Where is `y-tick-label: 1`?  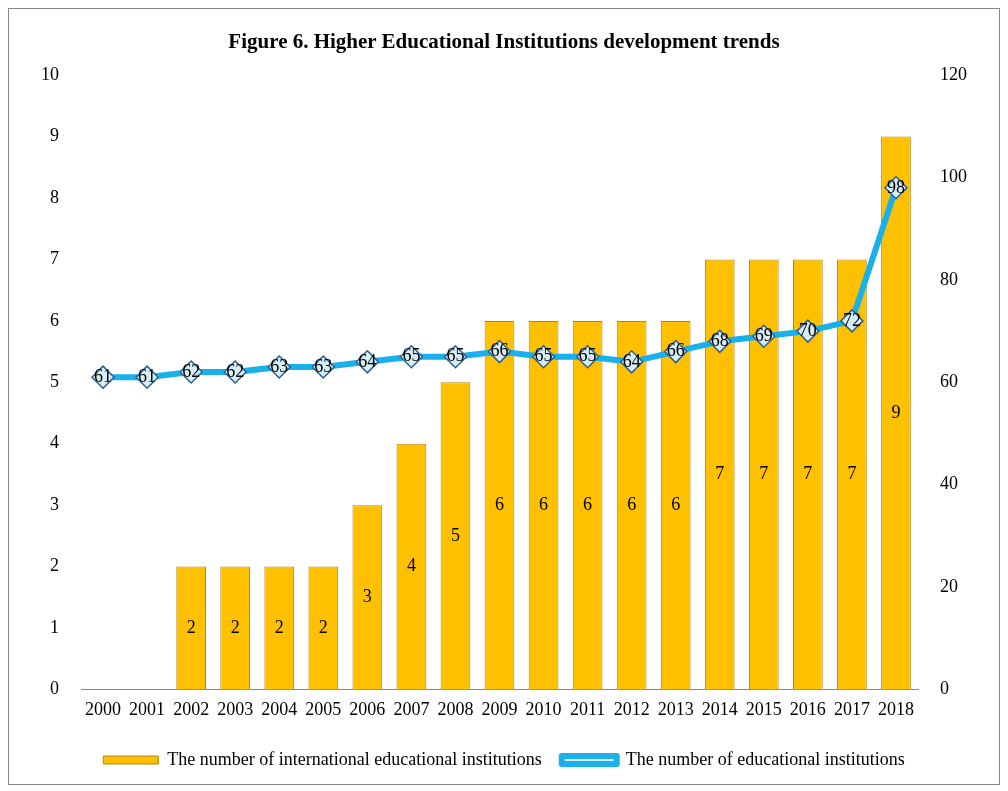 y-tick-label: 1 is located at coordinates (54, 626).